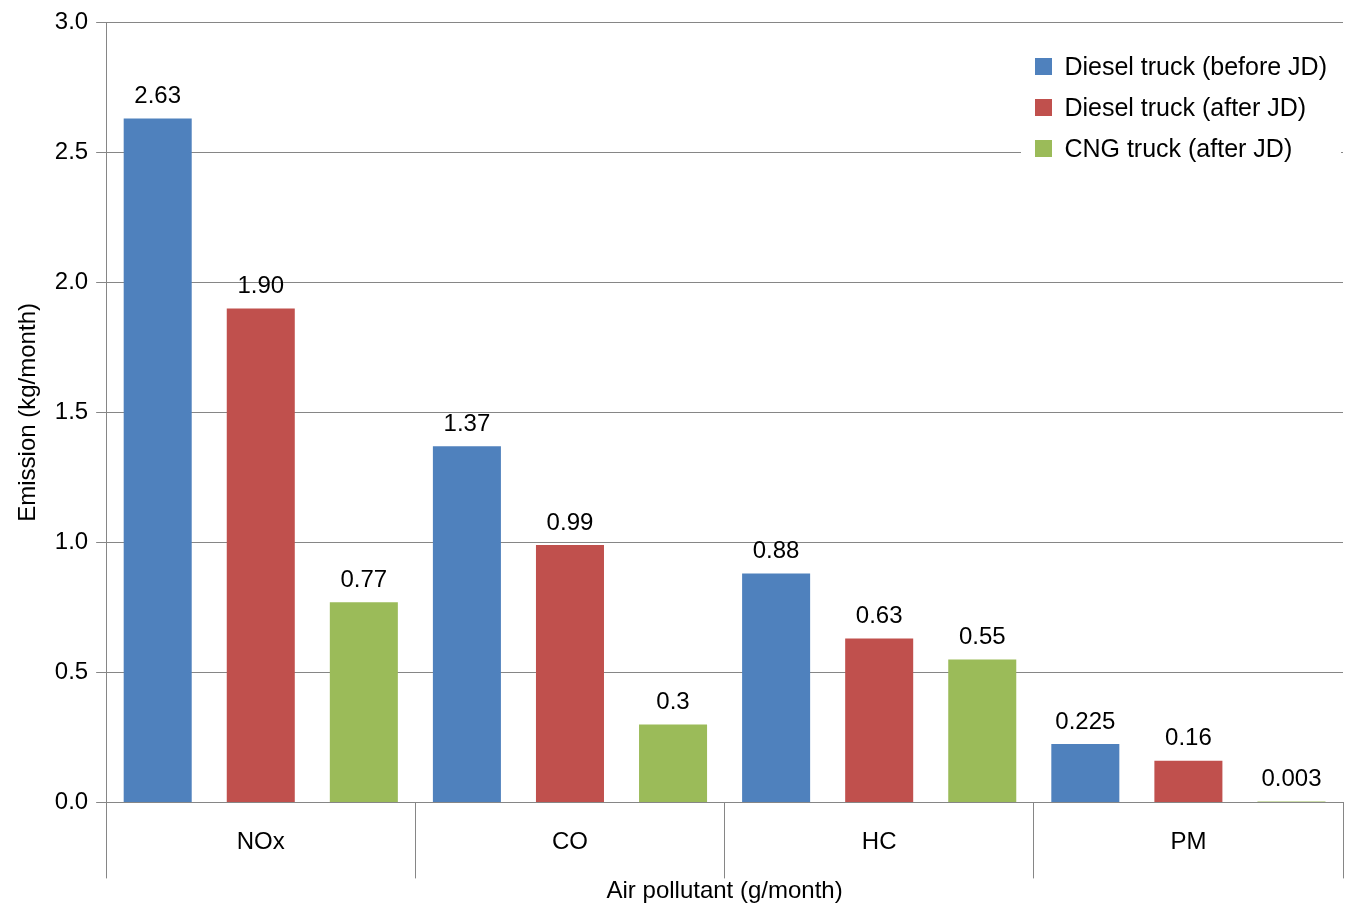 The image size is (1353, 911). I want to click on x-tick-label: NOx, so click(260, 841).